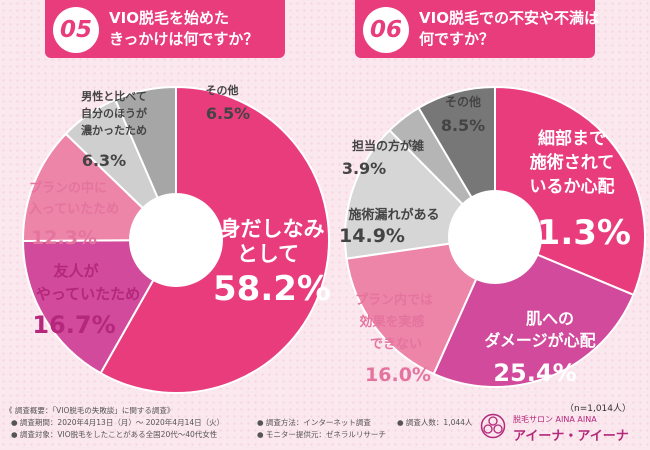 The width and height of the screenshot is (650, 450). Describe the element at coordinates (73, 325) in the screenshot. I see `label-friend-05-pct: 16.7%` at that location.